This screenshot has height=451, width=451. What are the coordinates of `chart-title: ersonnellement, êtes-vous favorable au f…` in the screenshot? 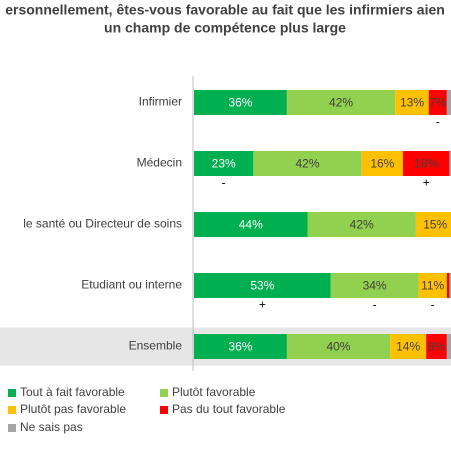 It's located at (225, 10).